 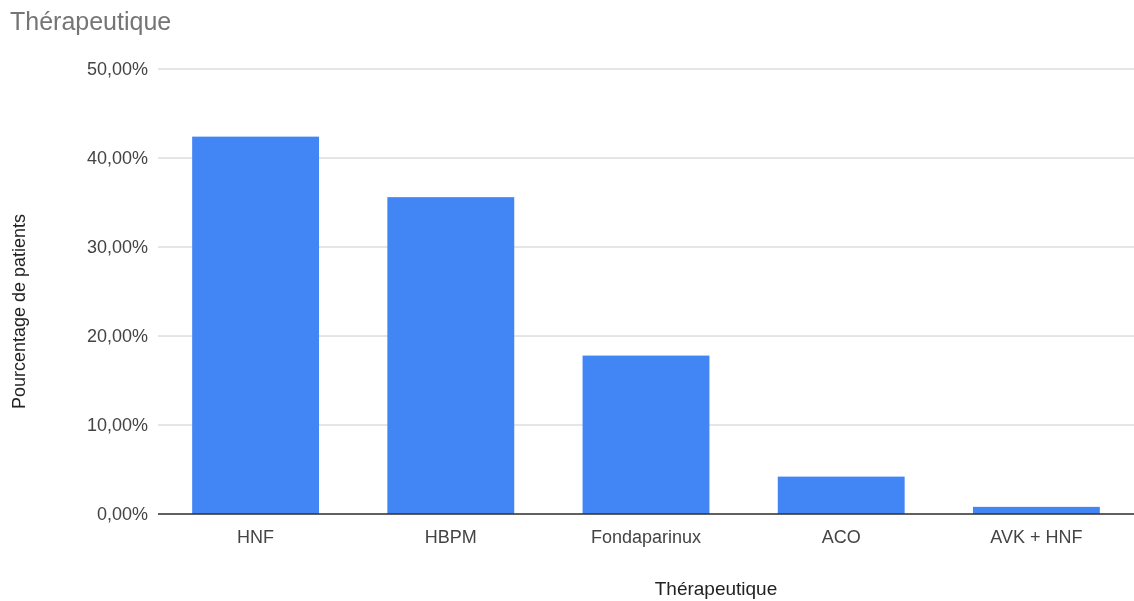 I want to click on x-tick-label: HBPM, so click(x=450, y=537).